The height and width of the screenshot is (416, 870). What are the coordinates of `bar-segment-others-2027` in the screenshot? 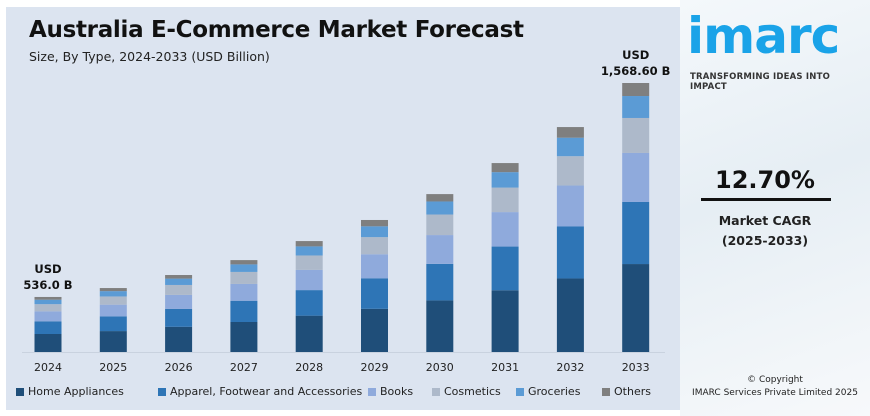 It's located at (244, 262).